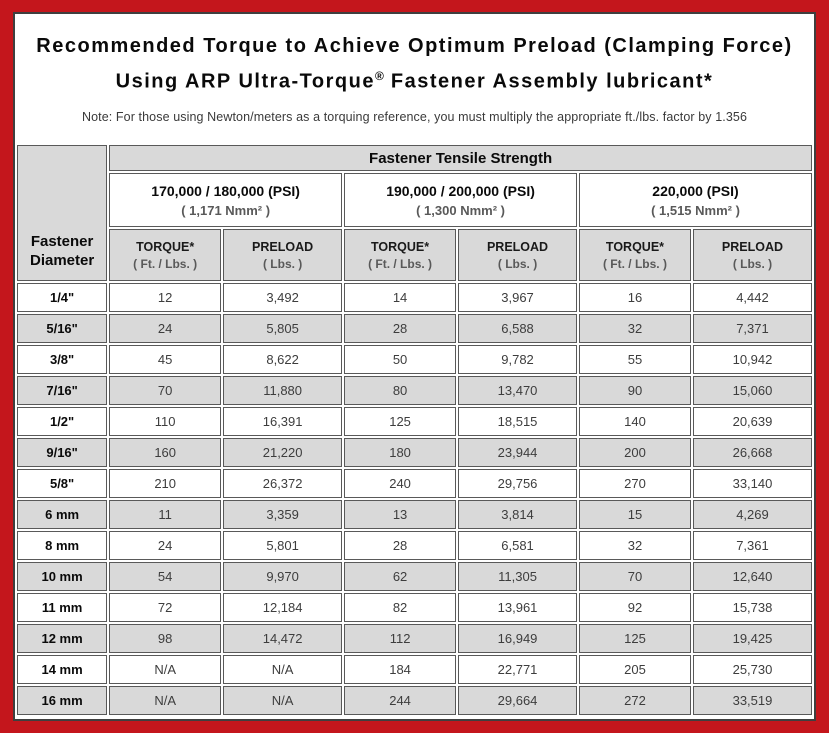 This screenshot has height=733, width=829. Describe the element at coordinates (400, 514) in the screenshot. I see `value-cell: 13` at that location.